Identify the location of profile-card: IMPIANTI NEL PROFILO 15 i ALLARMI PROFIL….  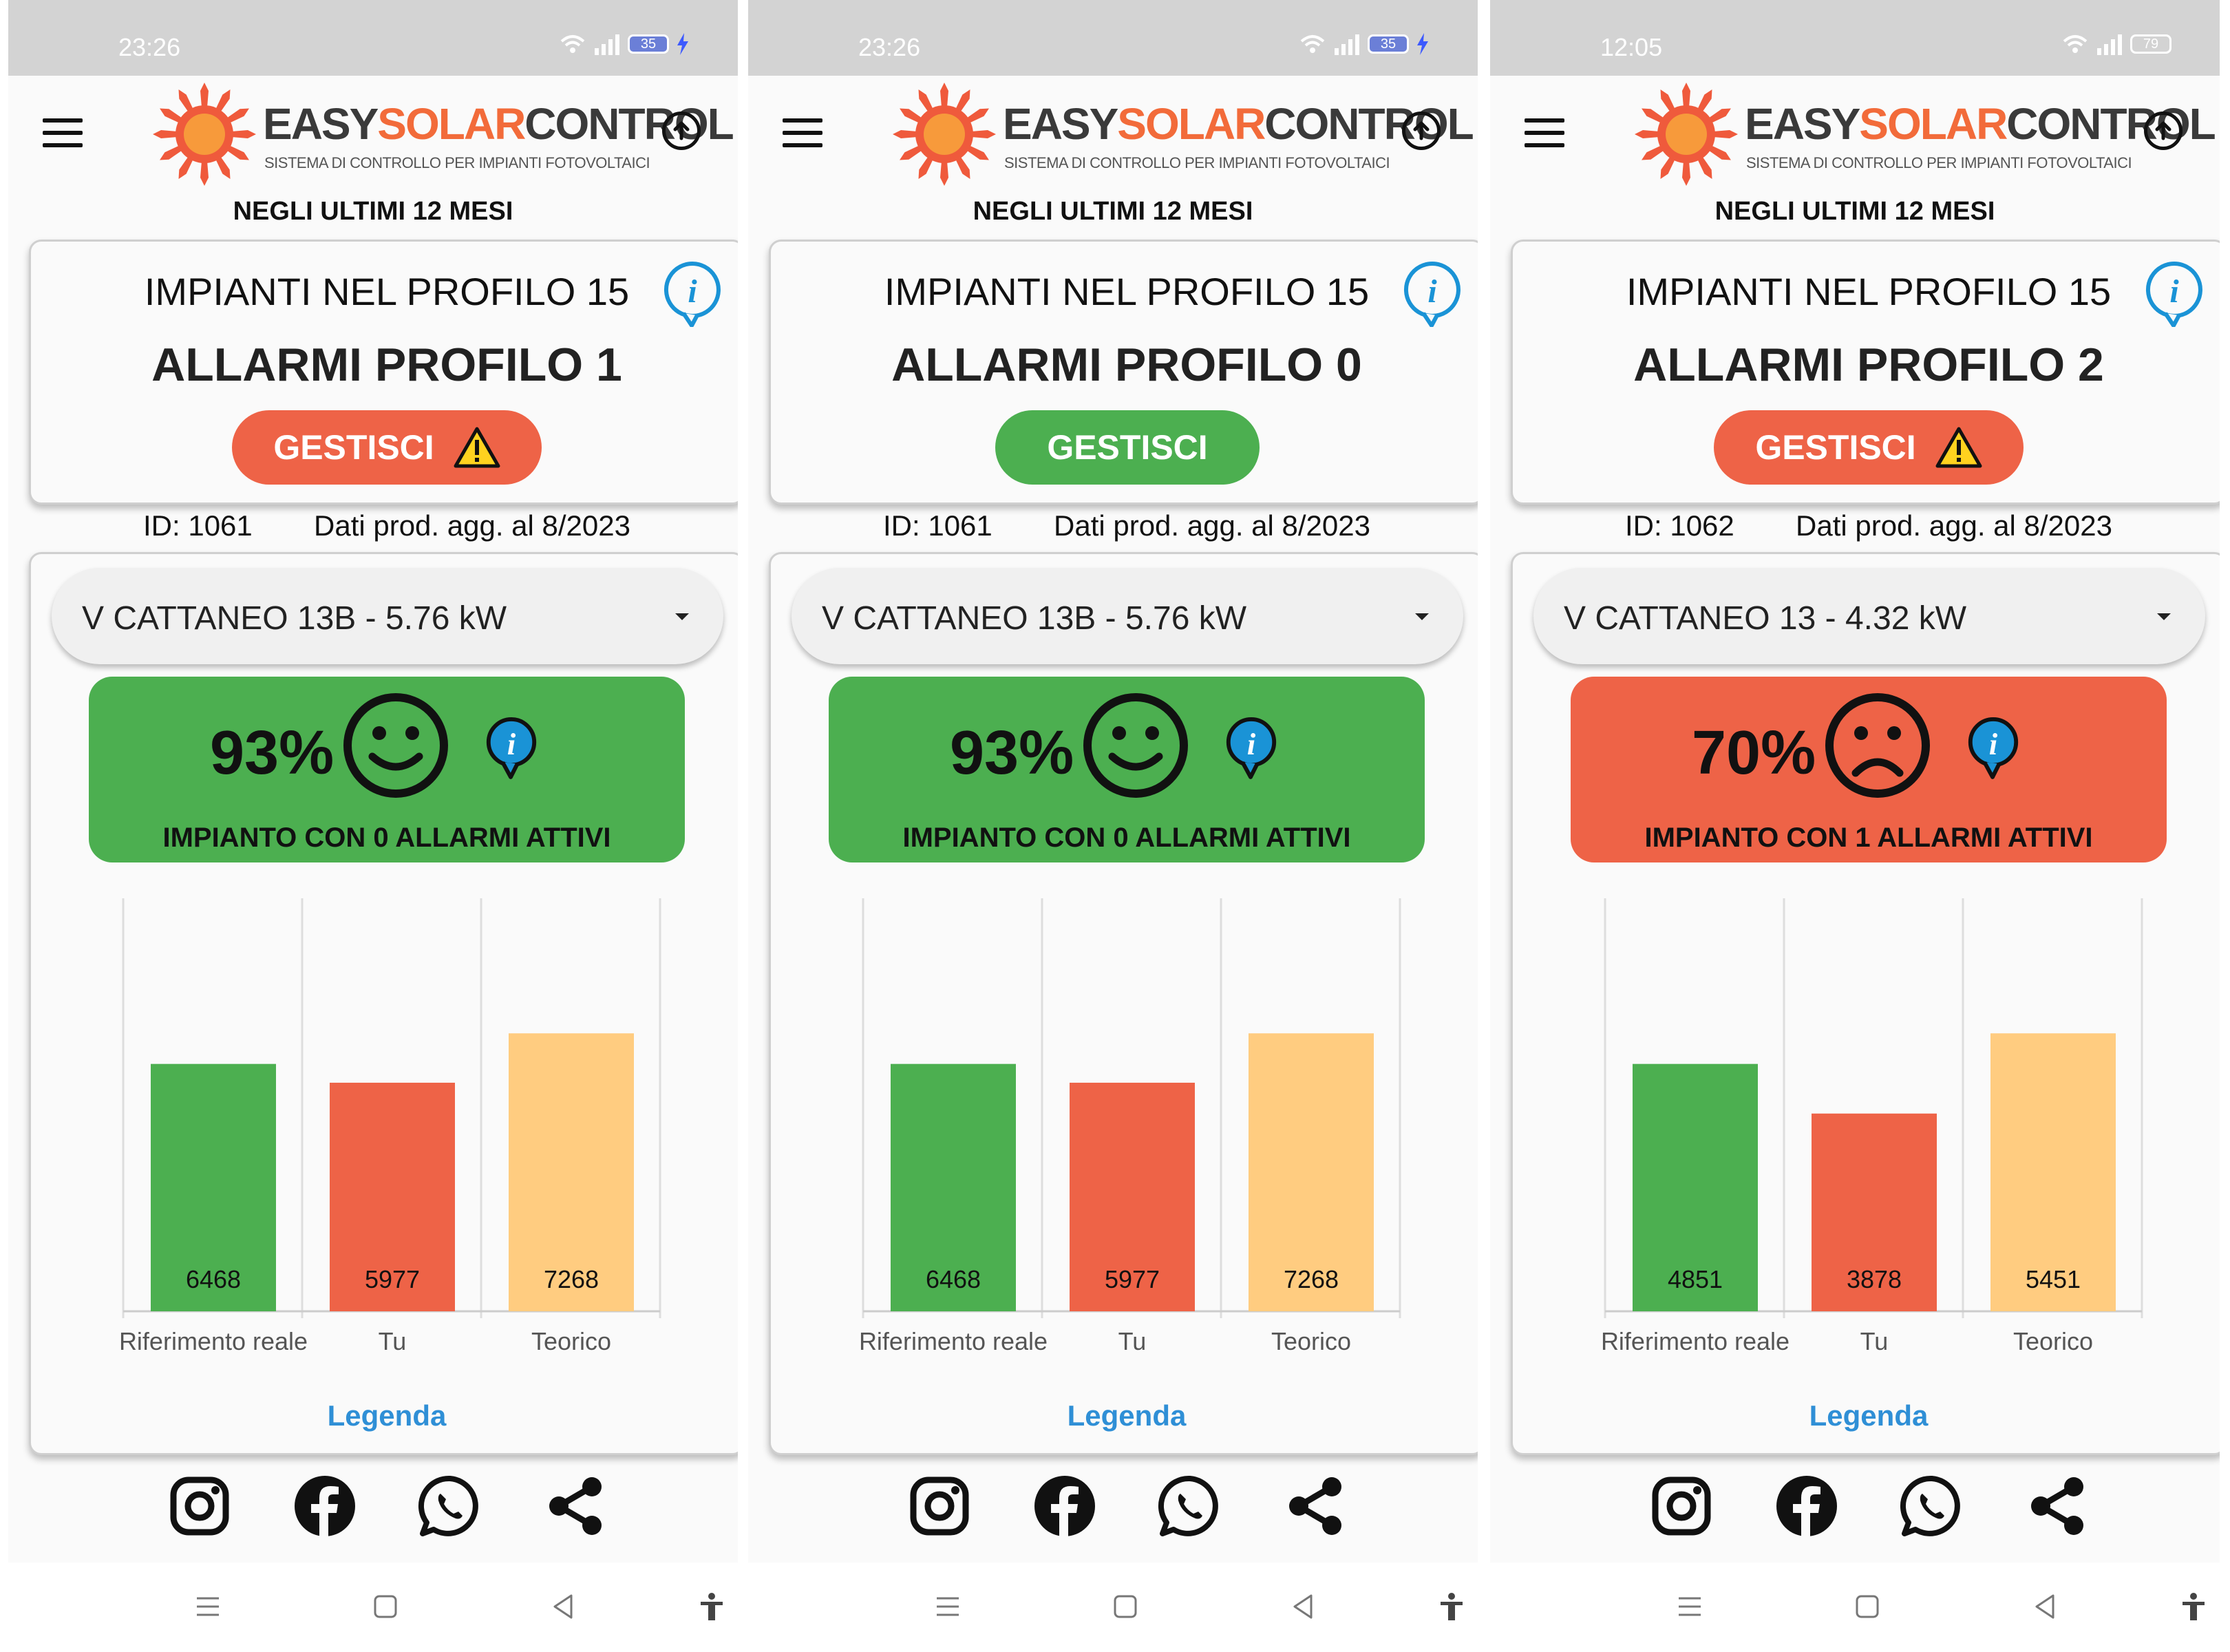
(1865, 372).